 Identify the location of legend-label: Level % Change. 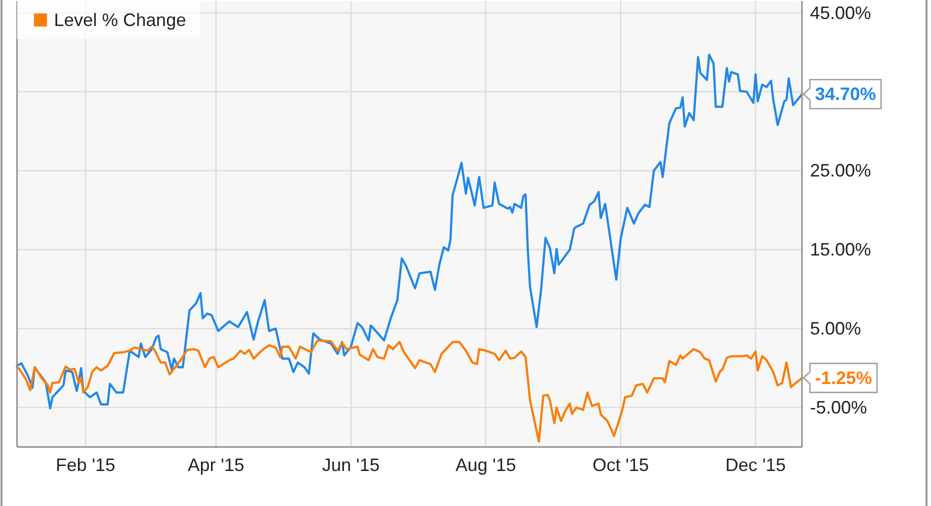
(120, 20).